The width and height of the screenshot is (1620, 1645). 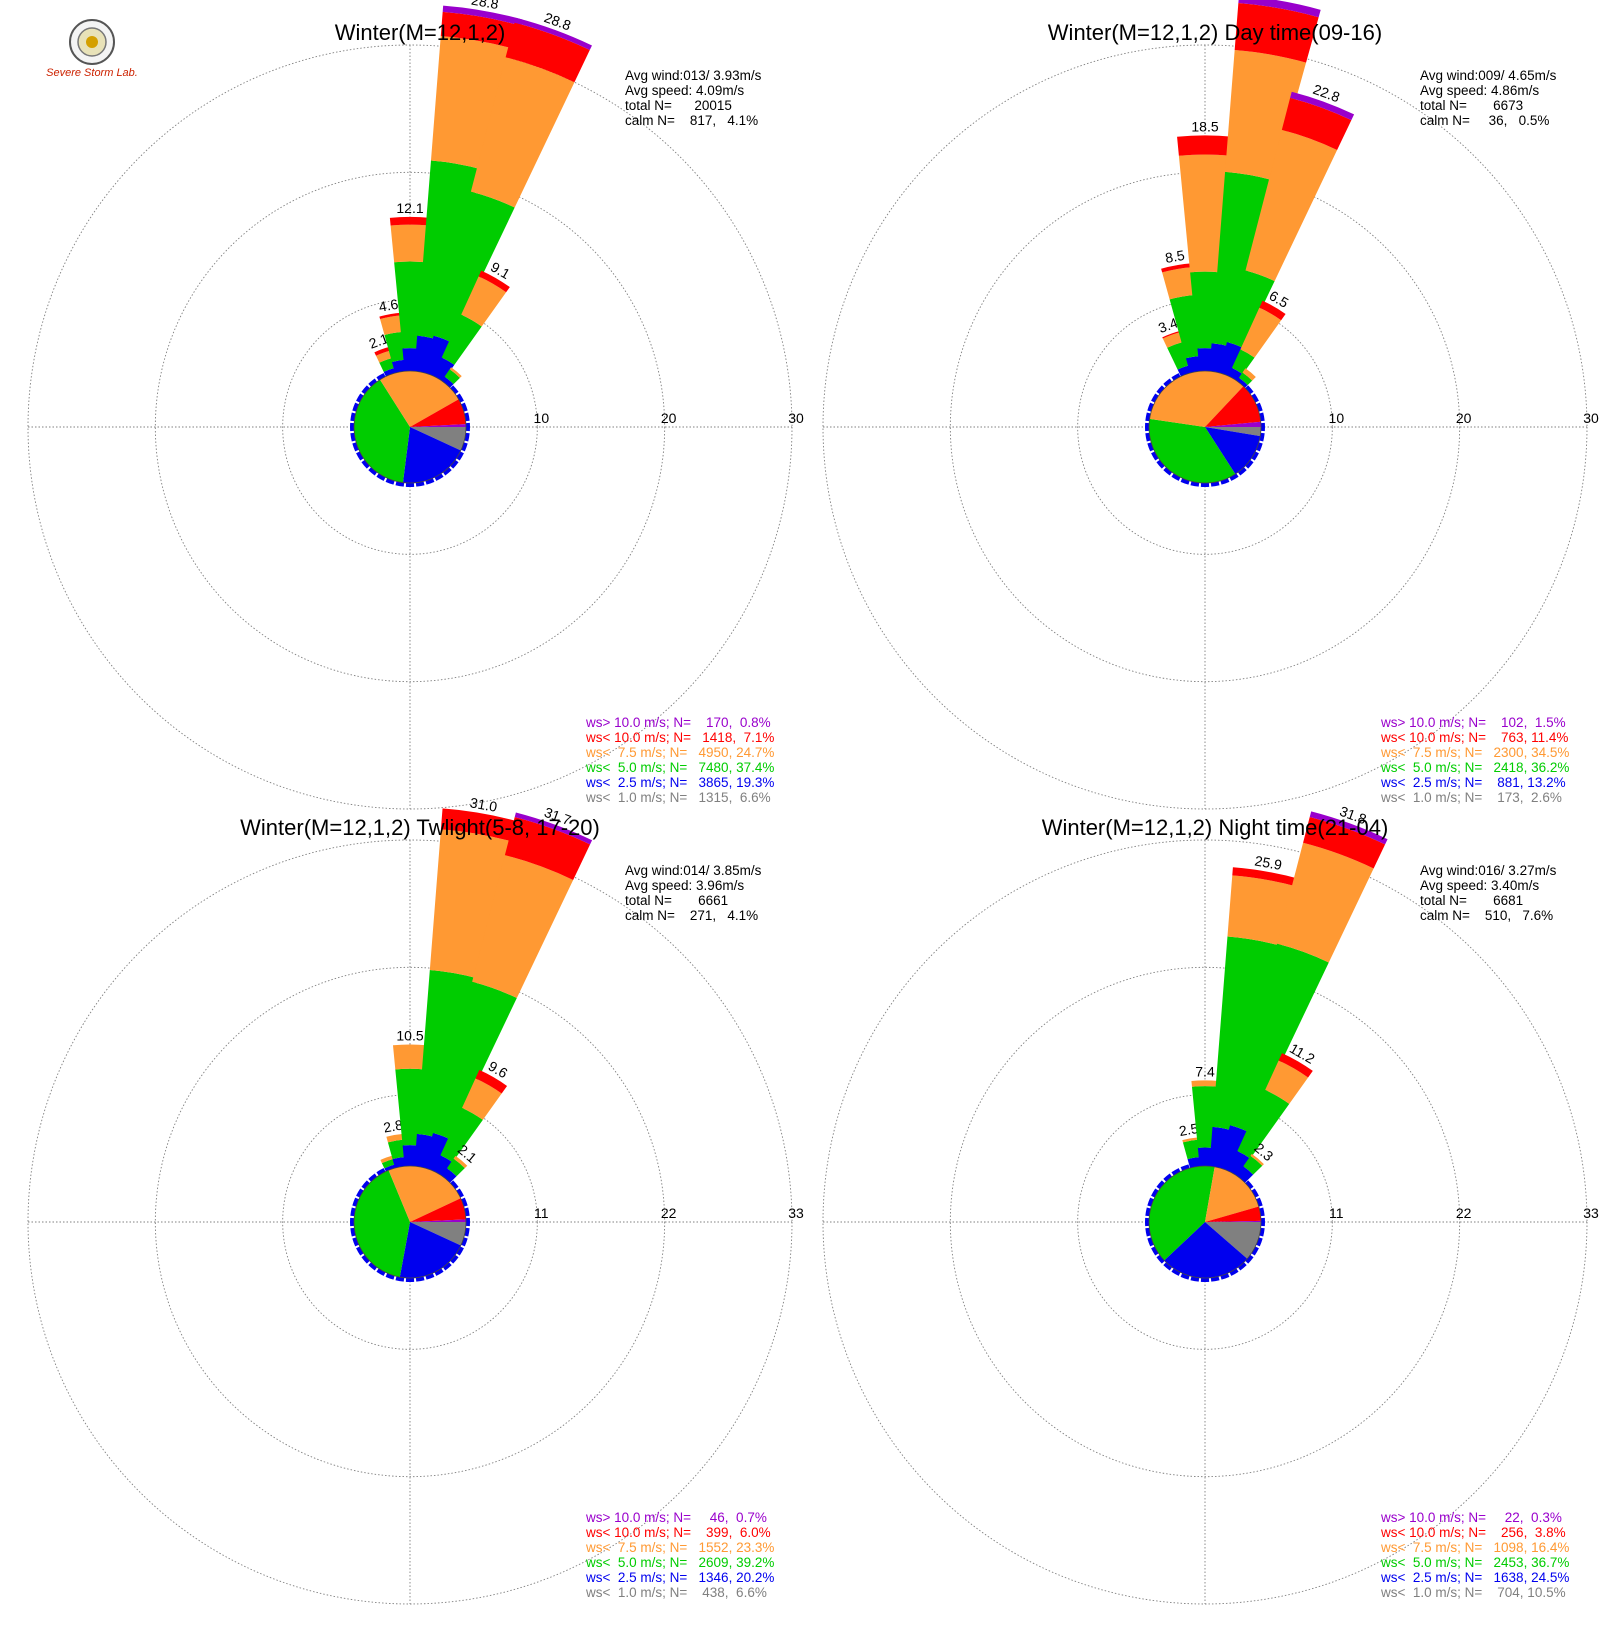 I want to click on legend-entry: ws< 10.0 m/s; N= 256, 3.8%, so click(x=1473, y=1532).